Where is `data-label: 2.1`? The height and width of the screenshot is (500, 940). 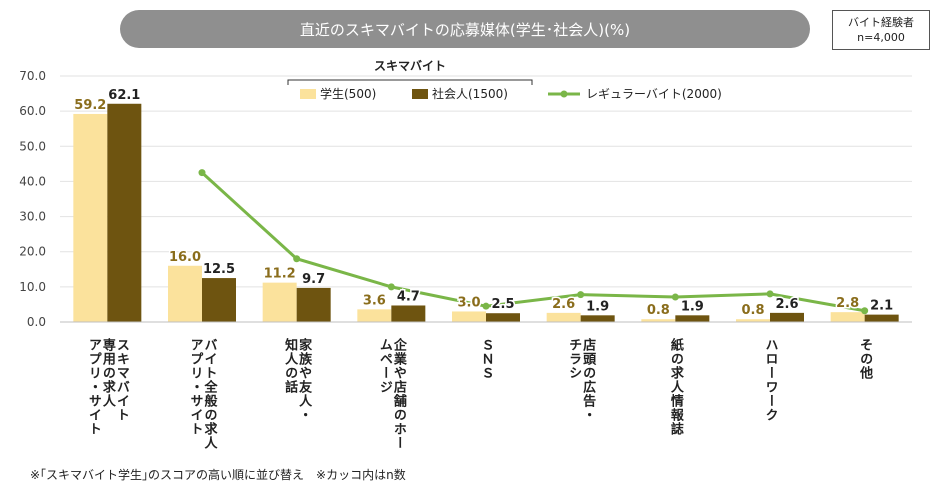
data-label: 2.1 is located at coordinates (881, 306).